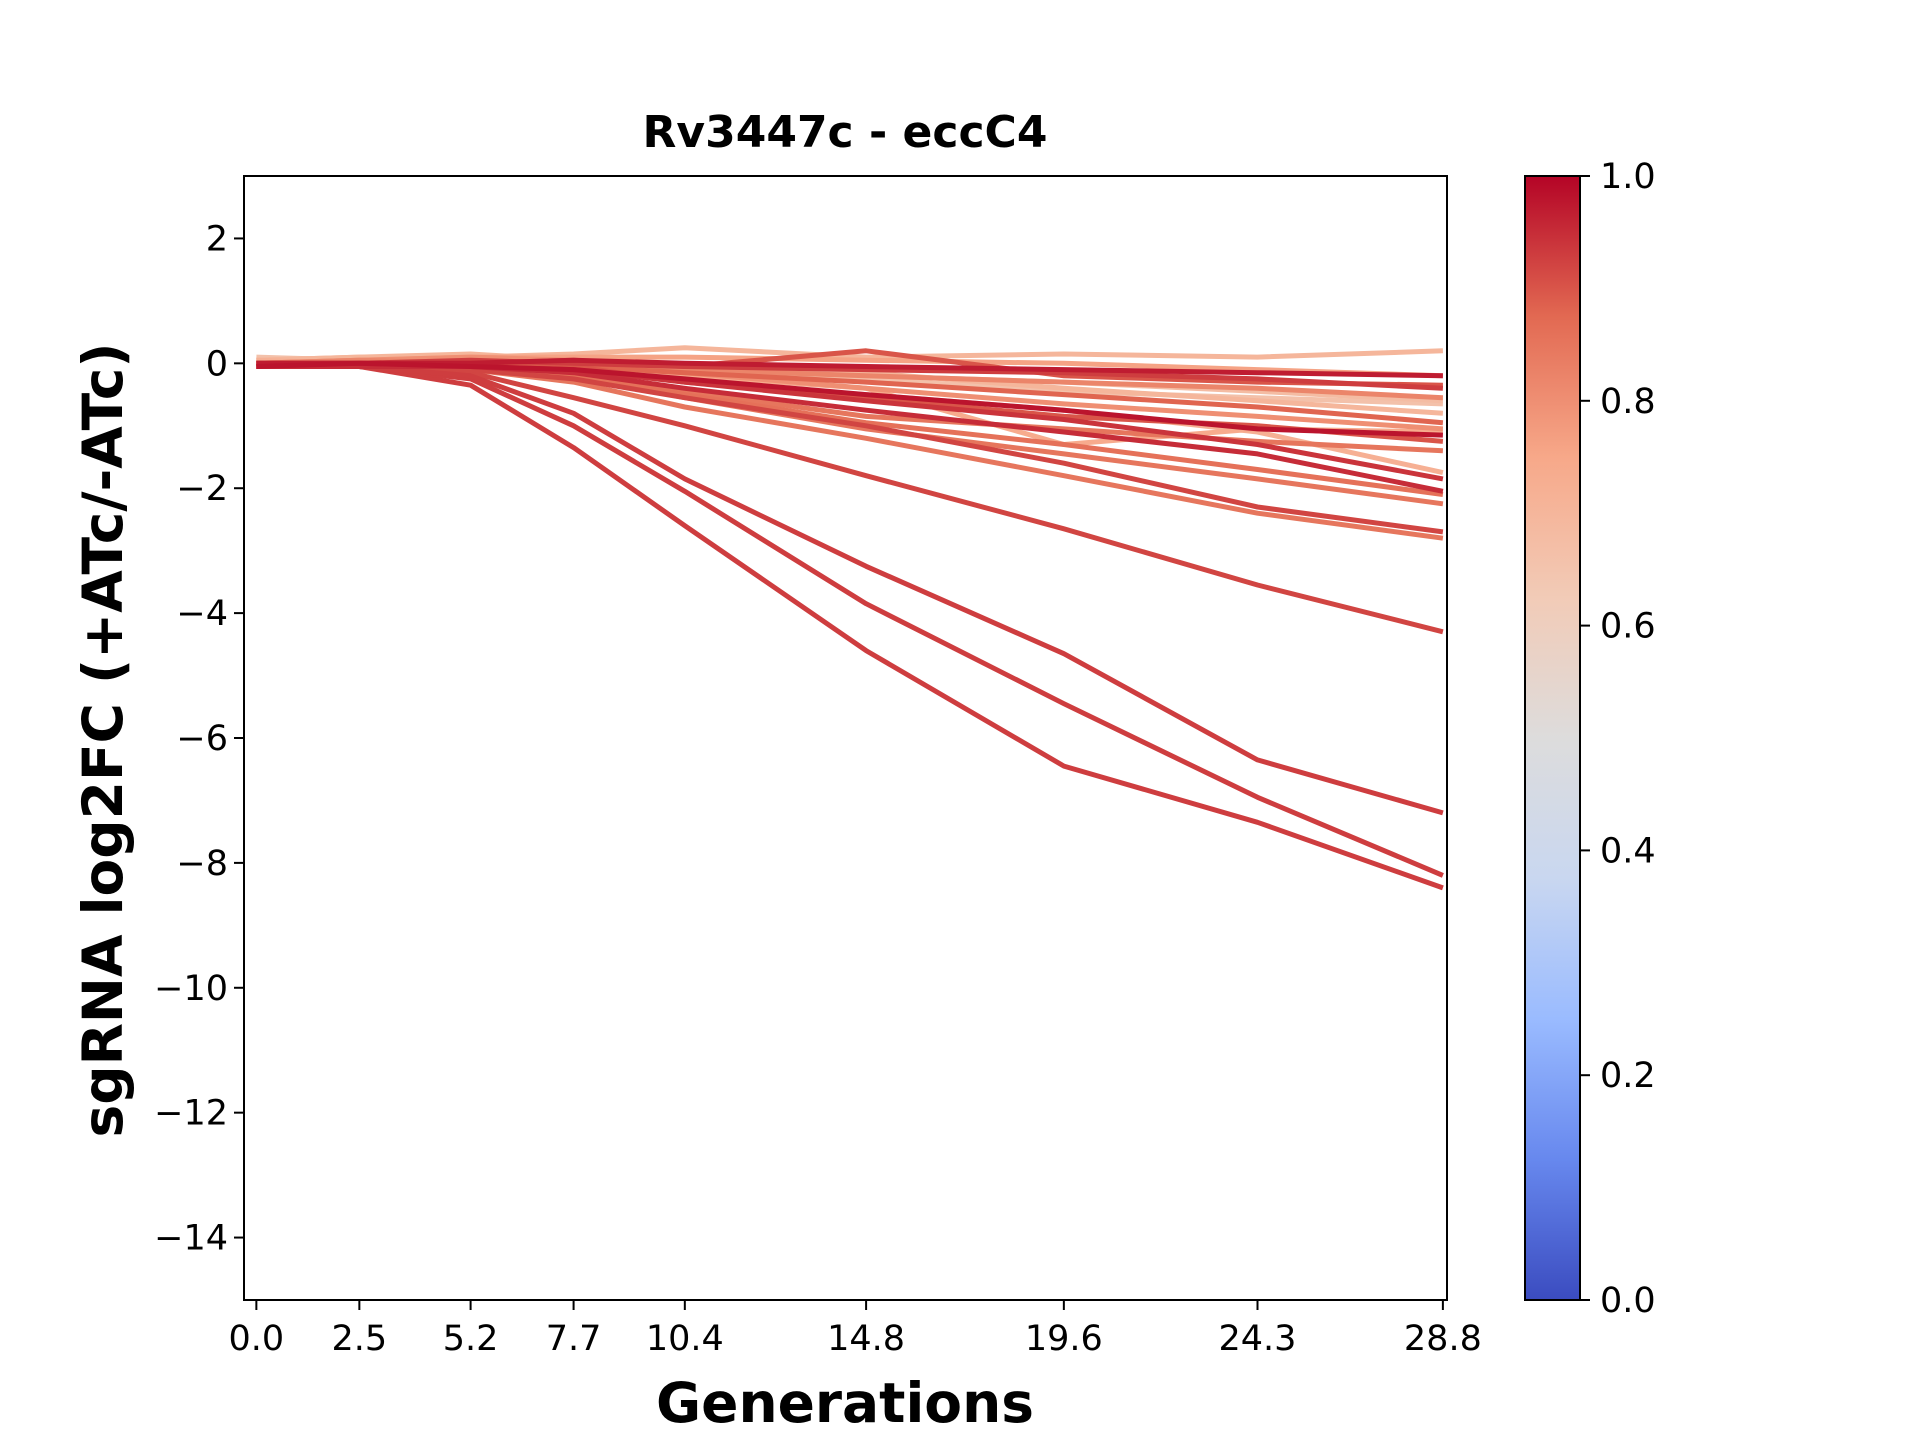  What do you see at coordinates (103, 739) in the screenshot?
I see `y-axis-label: sgRNA log2FC (+ATc/-ATc)` at bounding box center [103, 739].